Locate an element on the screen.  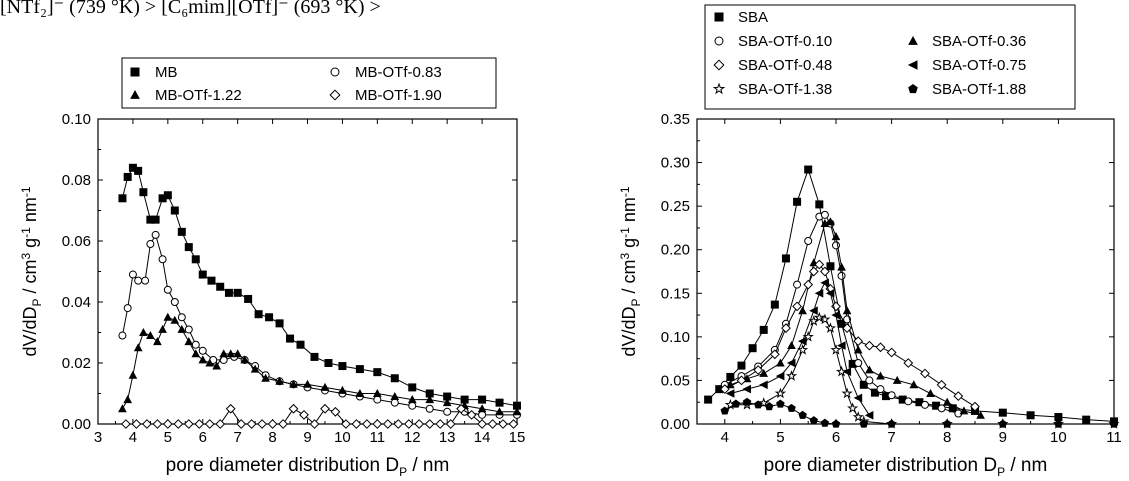
x-tick-label: 4 is located at coordinates (133, 437).